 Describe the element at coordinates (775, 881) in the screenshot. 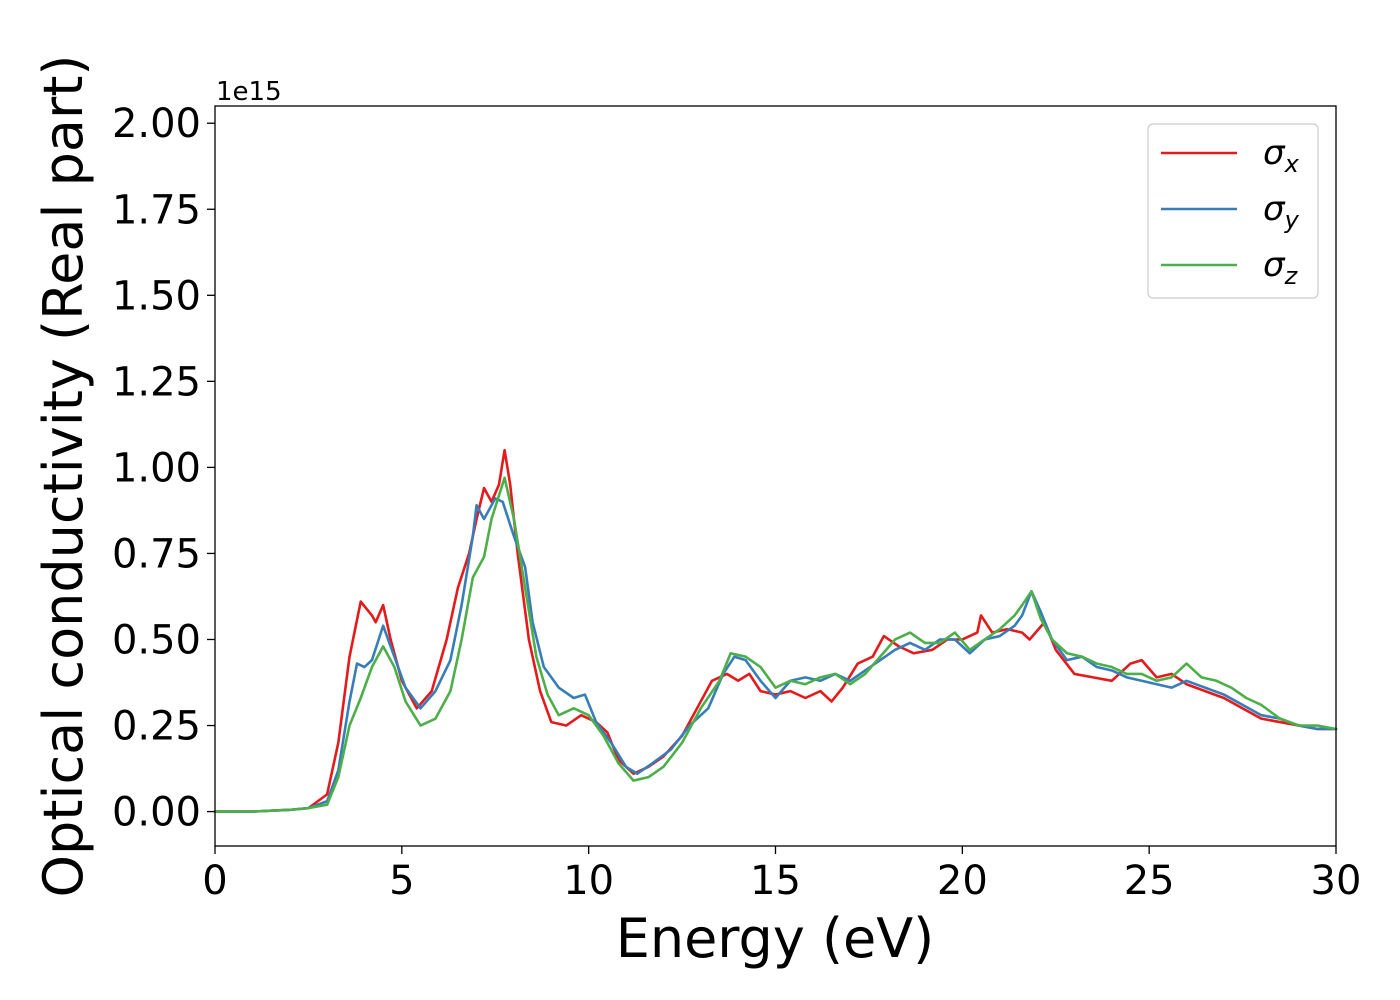

I see `x-tick-label: 15` at that location.